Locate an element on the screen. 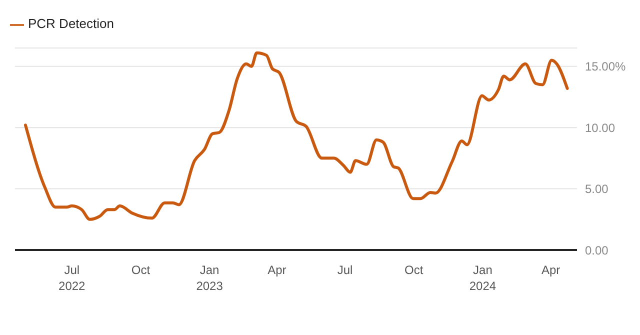  x-tick-label: Jan 2023 is located at coordinates (210, 278).